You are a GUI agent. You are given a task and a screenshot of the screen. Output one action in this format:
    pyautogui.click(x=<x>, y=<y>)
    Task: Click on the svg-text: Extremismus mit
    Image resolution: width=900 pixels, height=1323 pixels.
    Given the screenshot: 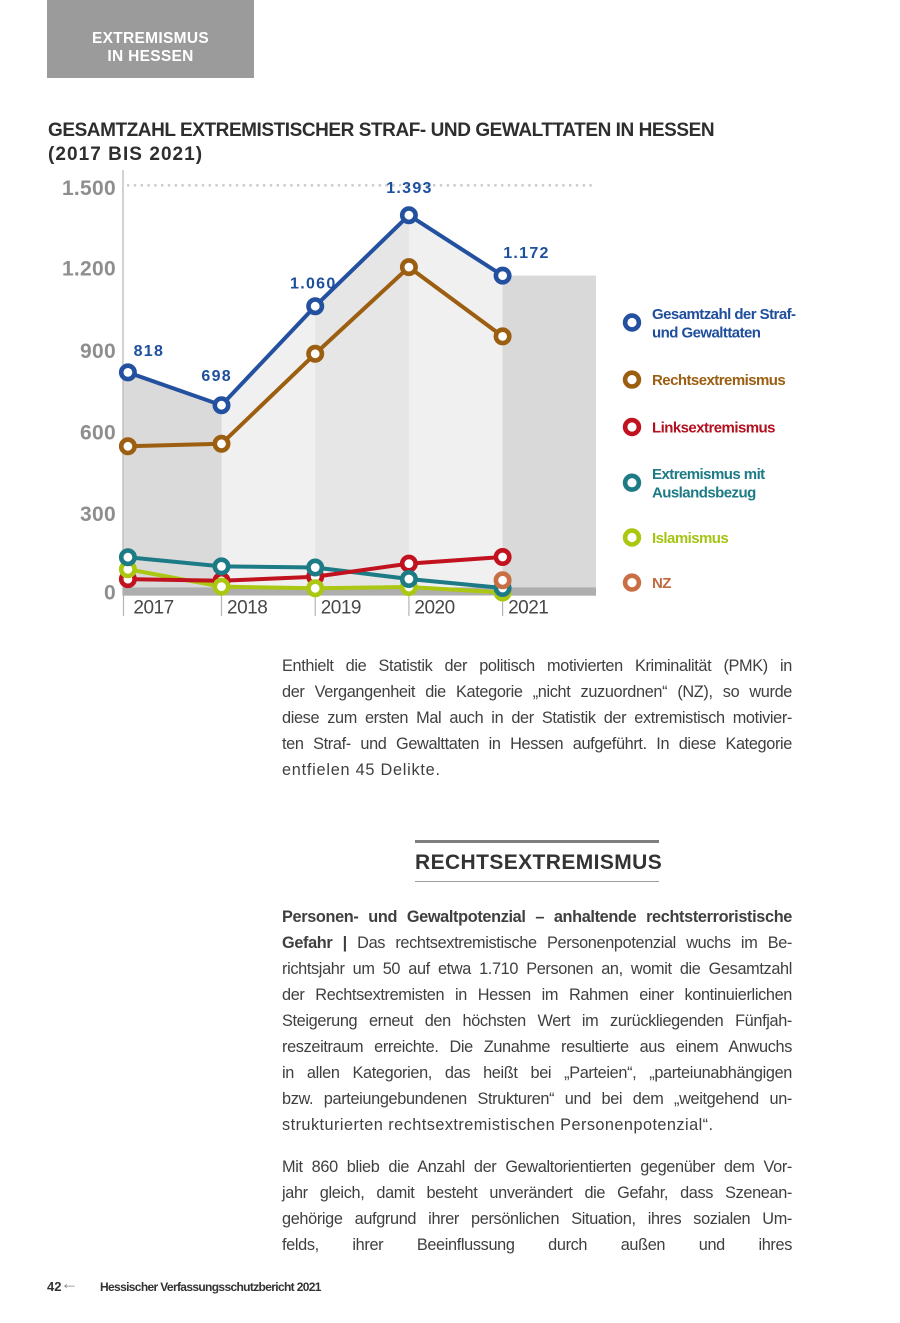 What is the action you would take?
    pyautogui.click(x=708, y=474)
    